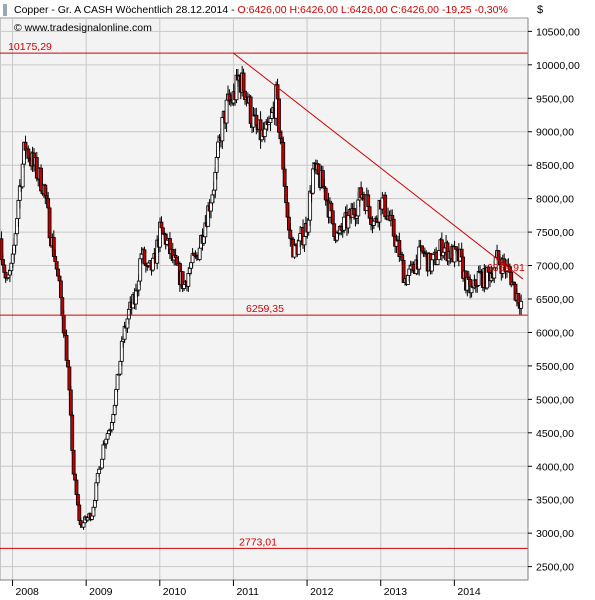 The height and width of the screenshot is (600, 595). Describe the element at coordinates (555, 434) in the screenshot. I see `y-tick-label: 4500,00` at that location.